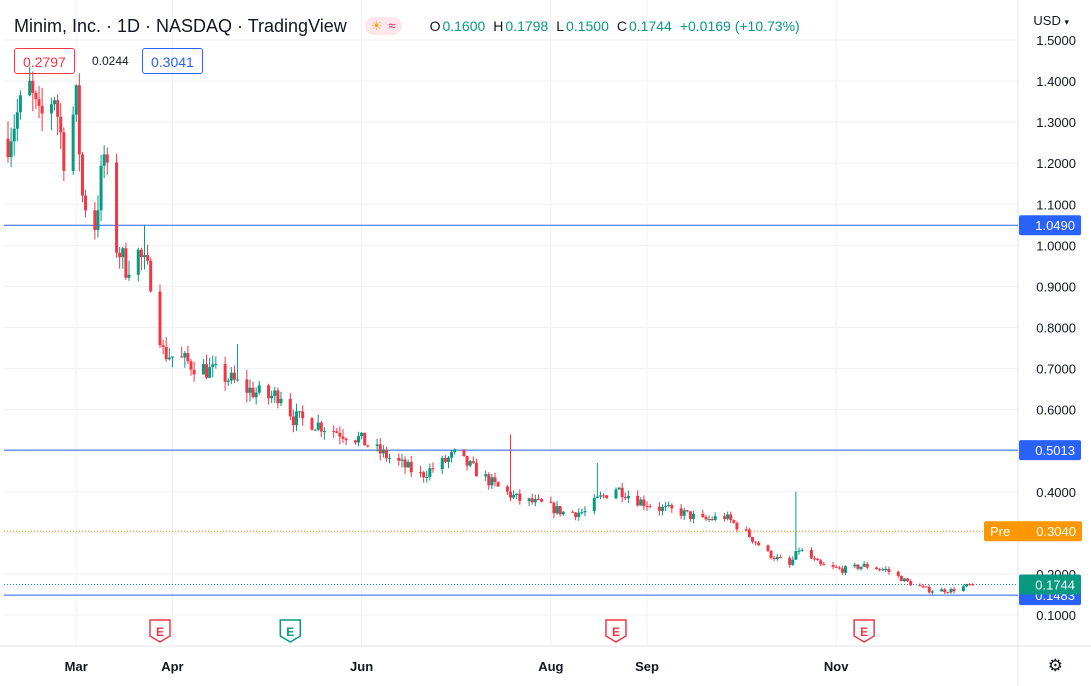 The image size is (1091, 686). I want to click on chevron-down-icon: ▾, so click(1066, 22).